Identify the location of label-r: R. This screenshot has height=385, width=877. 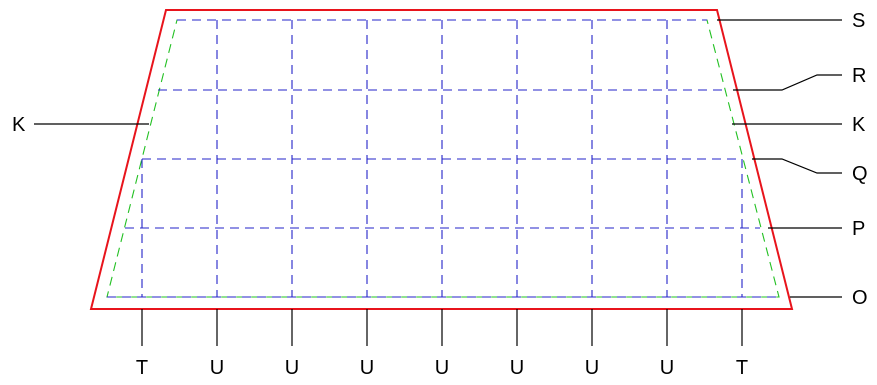
(859, 76).